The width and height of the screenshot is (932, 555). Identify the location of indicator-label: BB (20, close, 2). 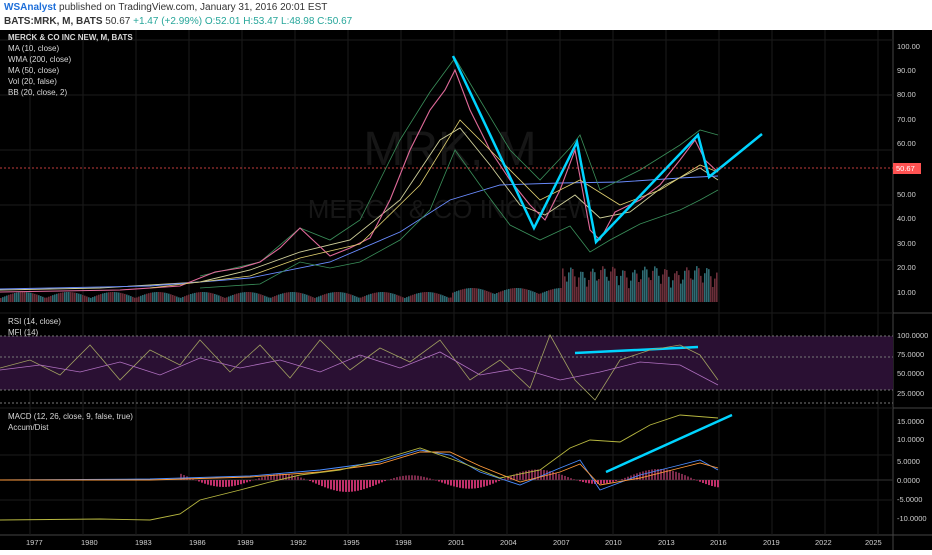
(37, 92).